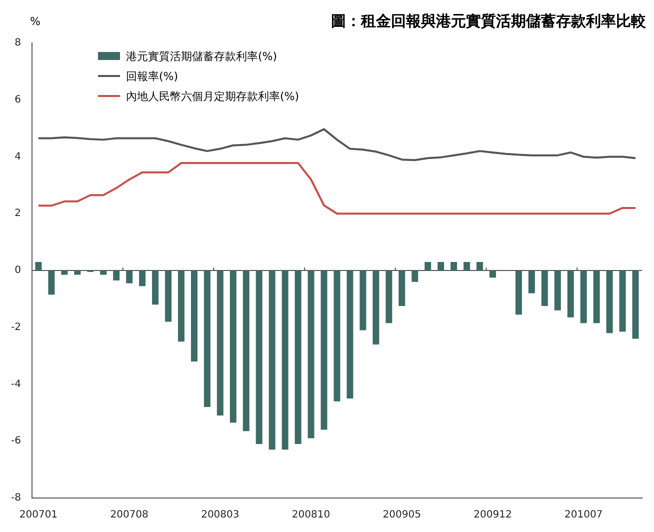 This screenshot has width=654, height=532. I want to click on legend-label: 內地人民幣六個月定期存款利率(%), so click(213, 96).